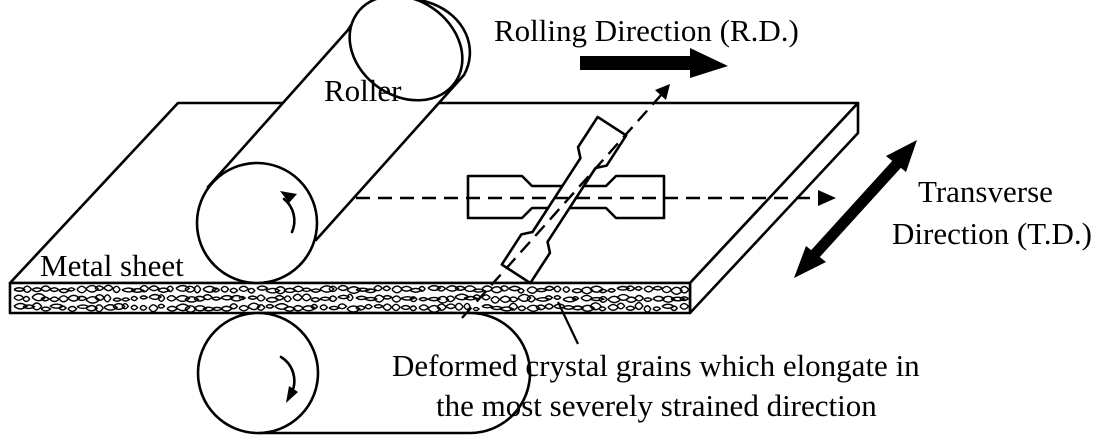 The image size is (1111, 444). I want to click on lower-roller, so click(364, 373).